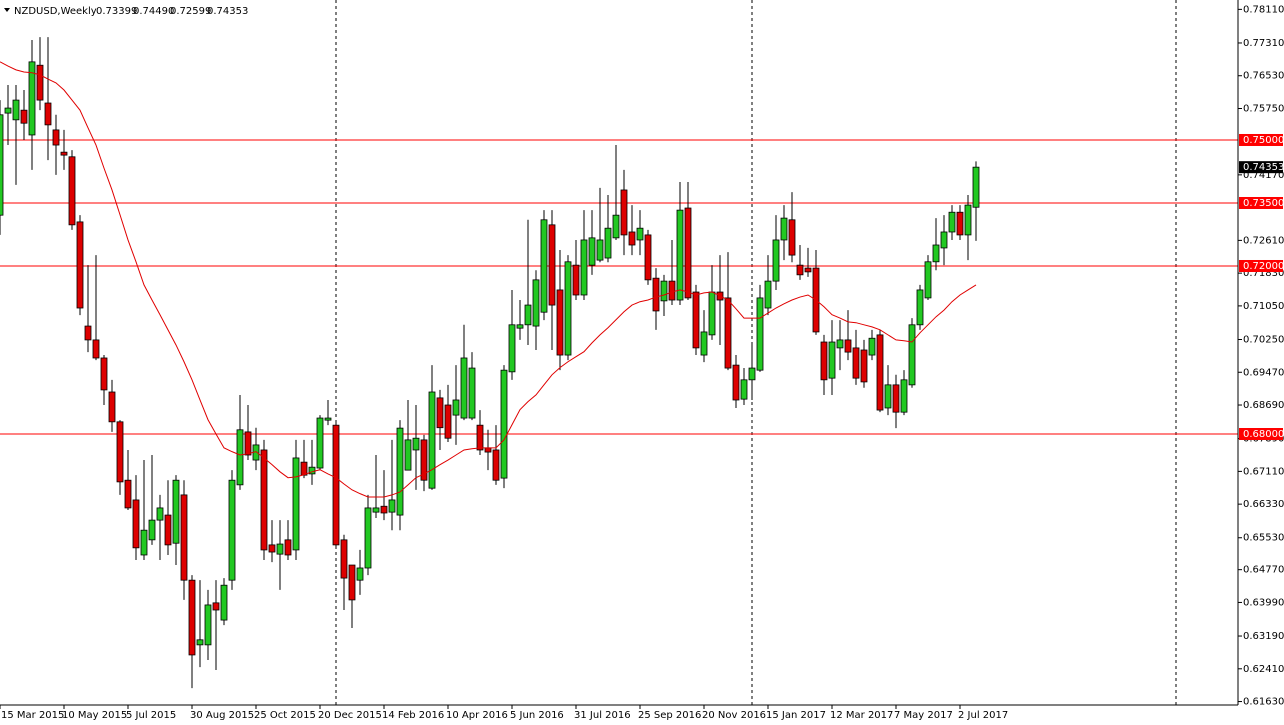  What do you see at coordinates (1263, 266) in the screenshot?
I see `level-label: 0.72000` at bounding box center [1263, 266].